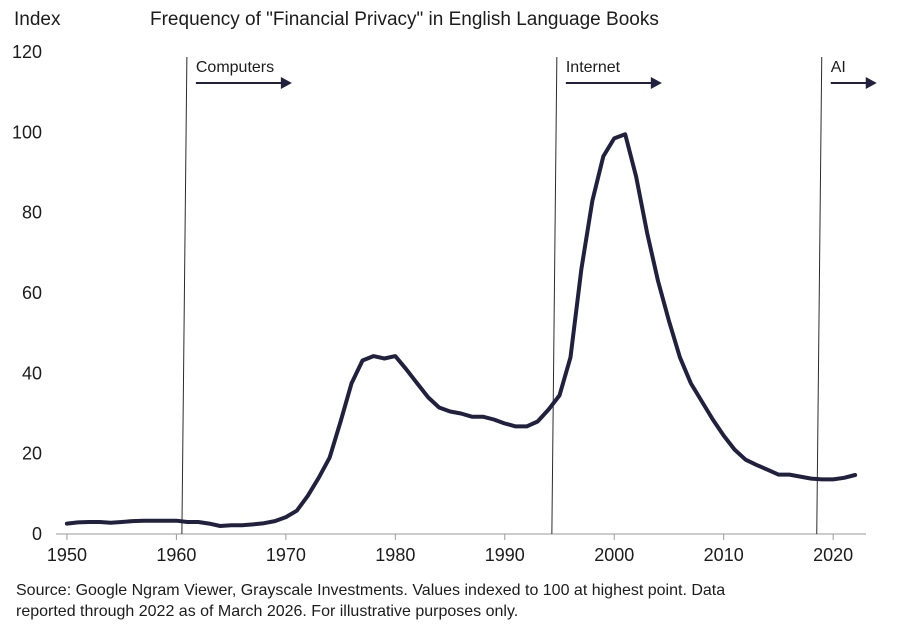  Describe the element at coordinates (32, 454) in the screenshot. I see `y-tick-label: 20` at that location.